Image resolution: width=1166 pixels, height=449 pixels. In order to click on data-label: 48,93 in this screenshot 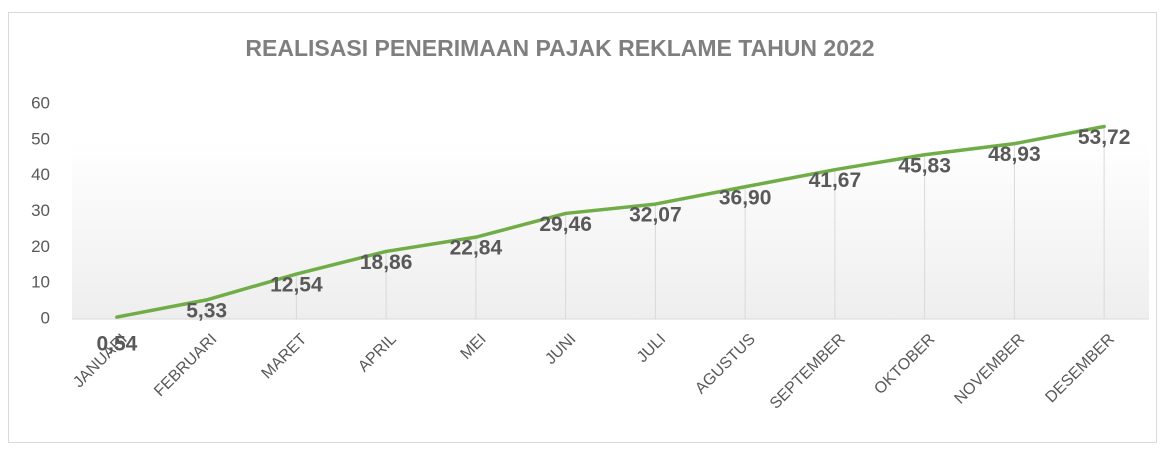, I will do `click(1014, 154)`.